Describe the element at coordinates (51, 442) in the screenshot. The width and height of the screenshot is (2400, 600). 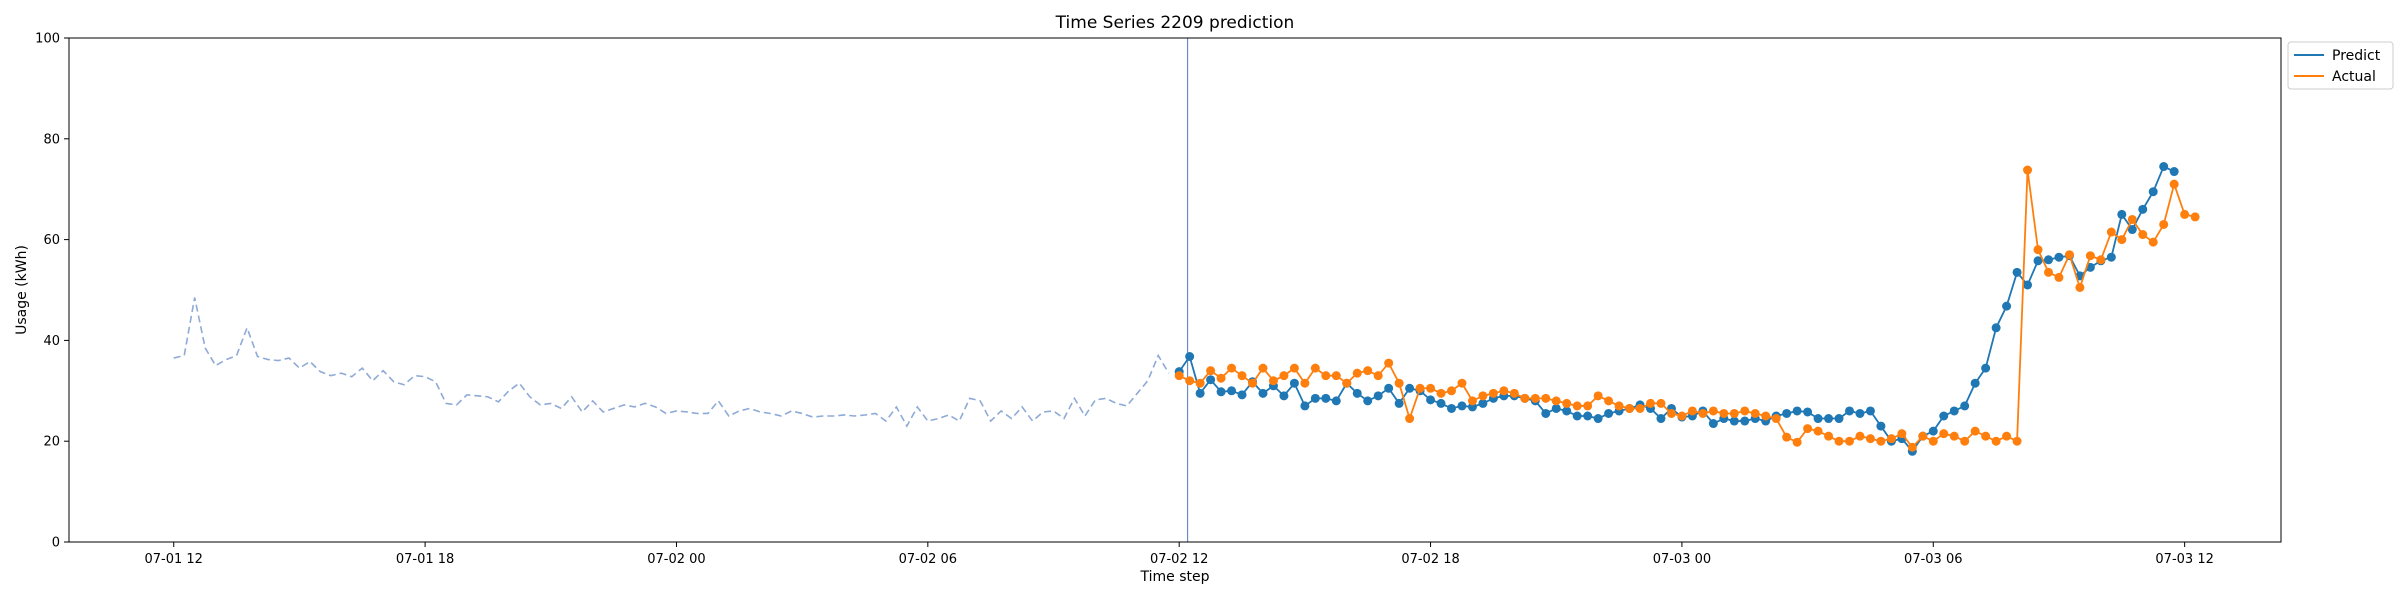
I see `y-tick-label: 20` at that location.